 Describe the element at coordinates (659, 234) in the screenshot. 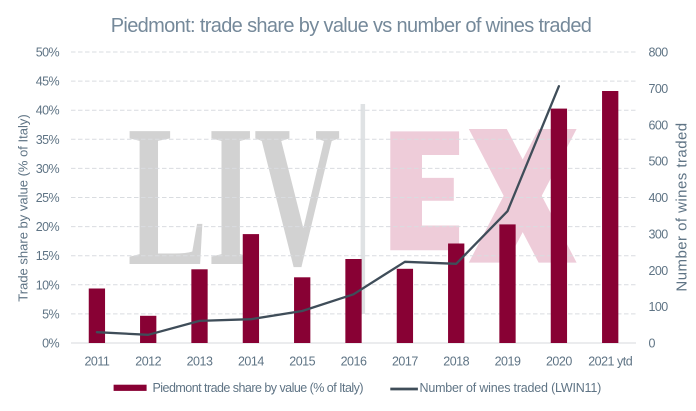

I see `svg-text: 300` at that location.